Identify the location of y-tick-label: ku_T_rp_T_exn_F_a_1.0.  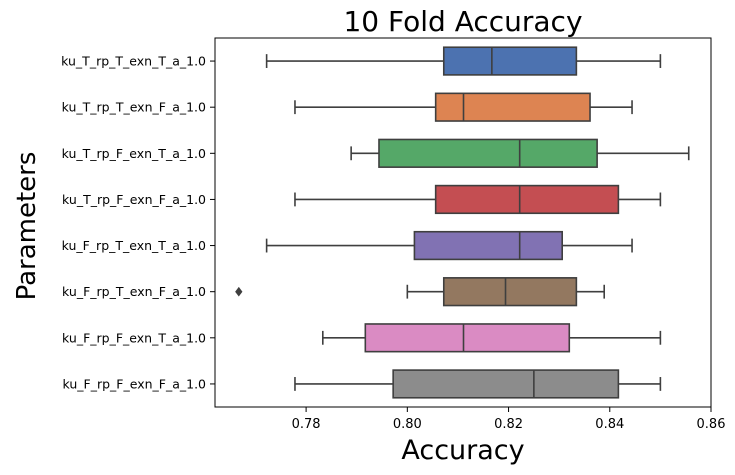
(134, 107).